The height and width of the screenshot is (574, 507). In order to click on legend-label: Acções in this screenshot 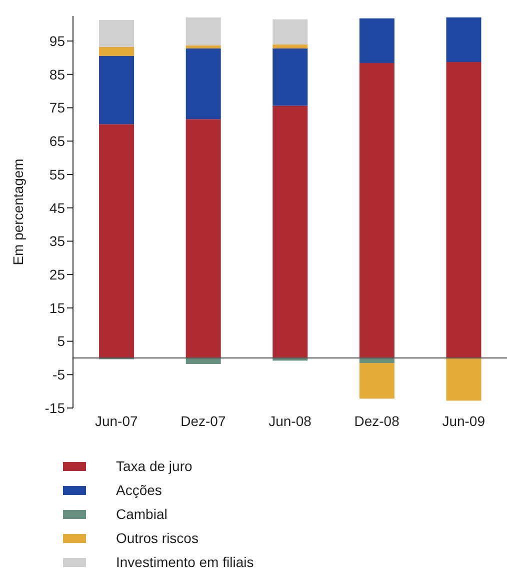, I will do `click(139, 490)`.